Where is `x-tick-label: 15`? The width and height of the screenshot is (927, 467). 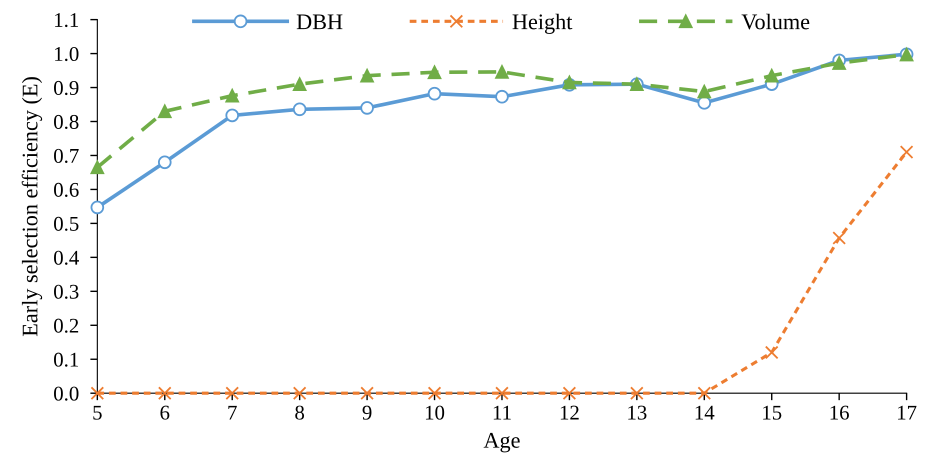 x-tick-label: 15 is located at coordinates (772, 413).